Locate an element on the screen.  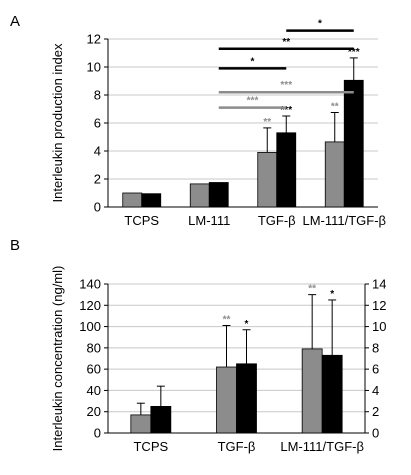
y-tick-label: 140 is located at coordinates (90, 284).